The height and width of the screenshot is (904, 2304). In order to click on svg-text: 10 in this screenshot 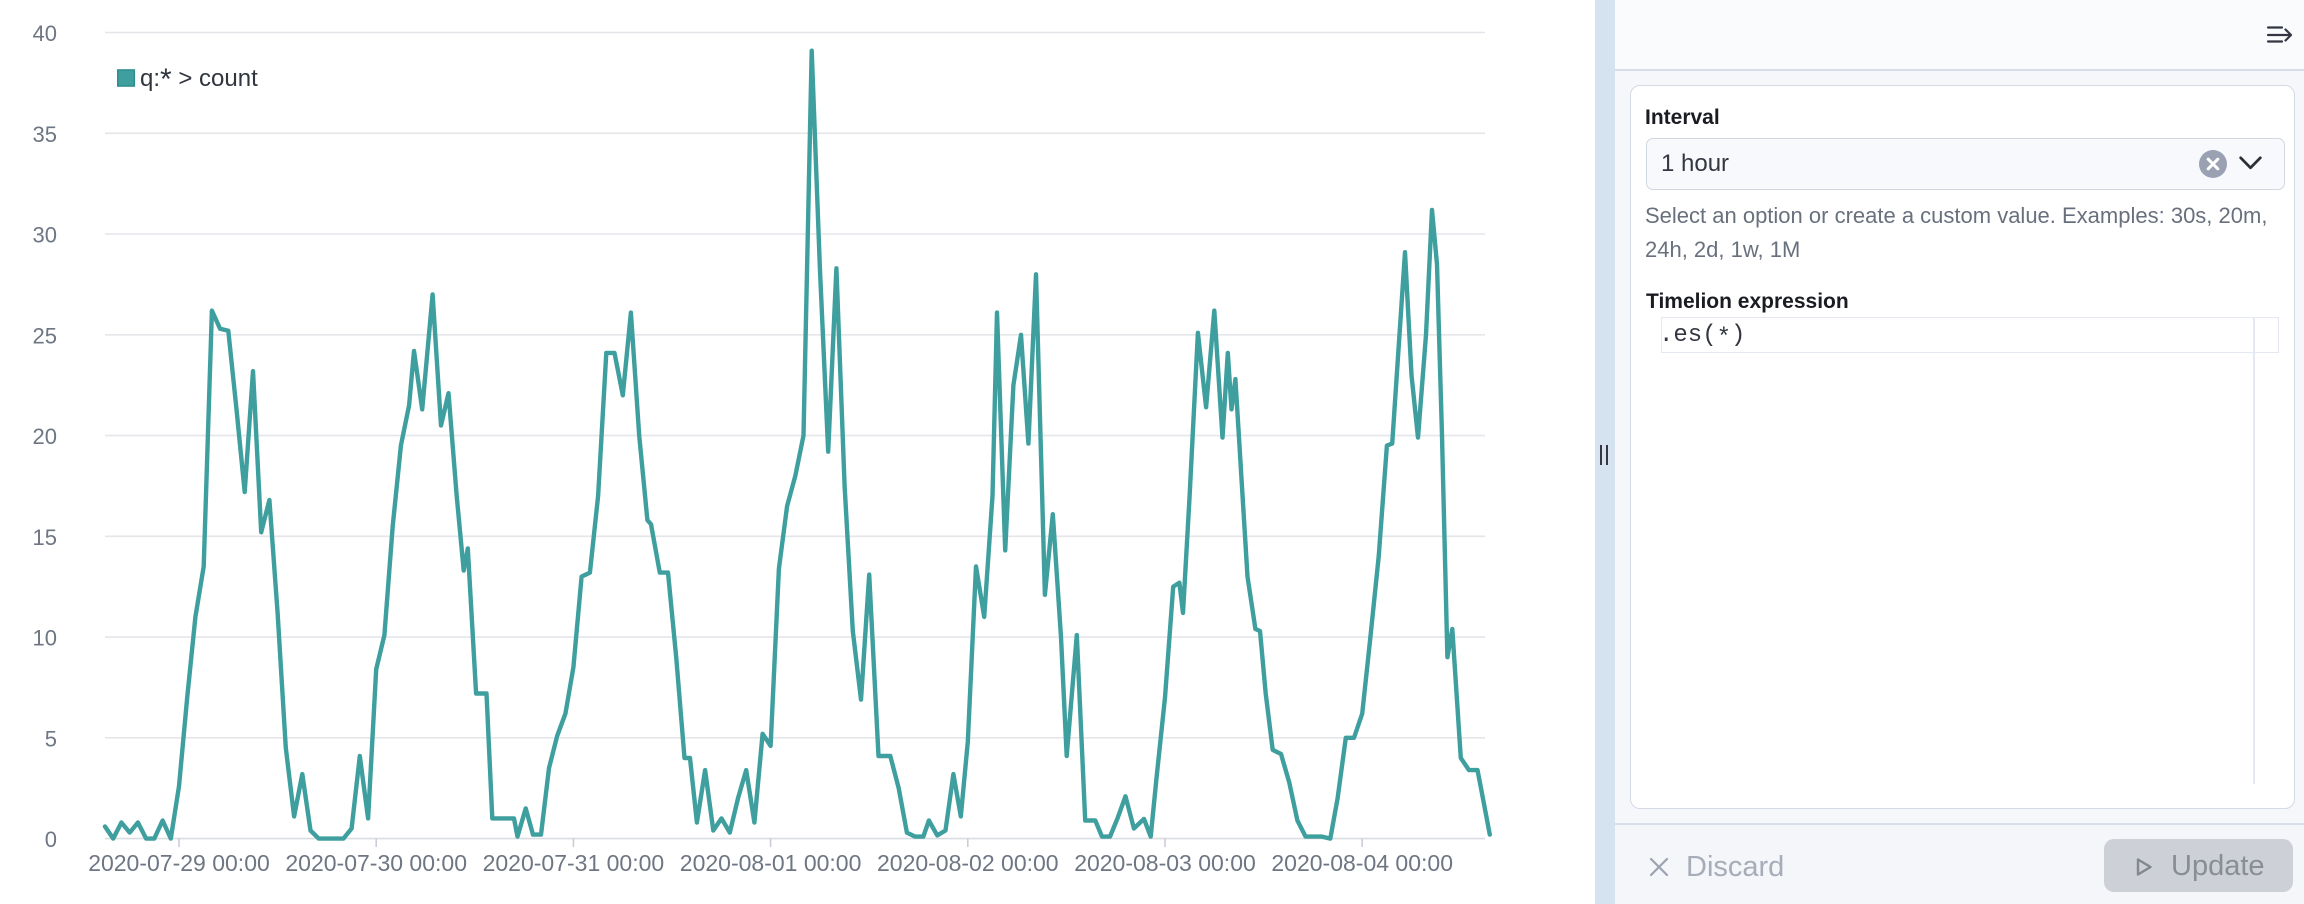, I will do `click(45, 638)`.